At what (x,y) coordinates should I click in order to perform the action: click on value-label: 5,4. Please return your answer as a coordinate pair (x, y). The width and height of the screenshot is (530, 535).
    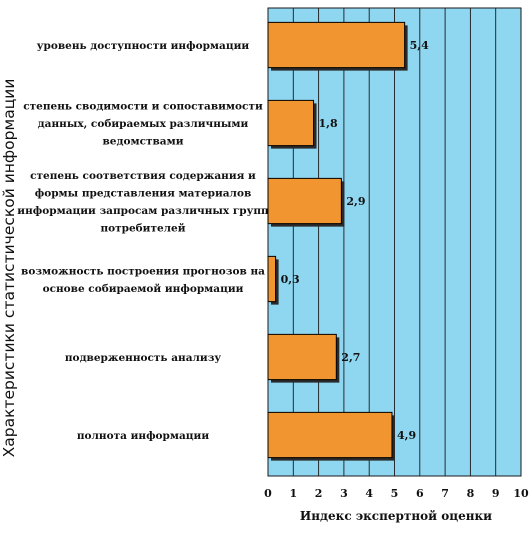
    Looking at the image, I should click on (419, 45).